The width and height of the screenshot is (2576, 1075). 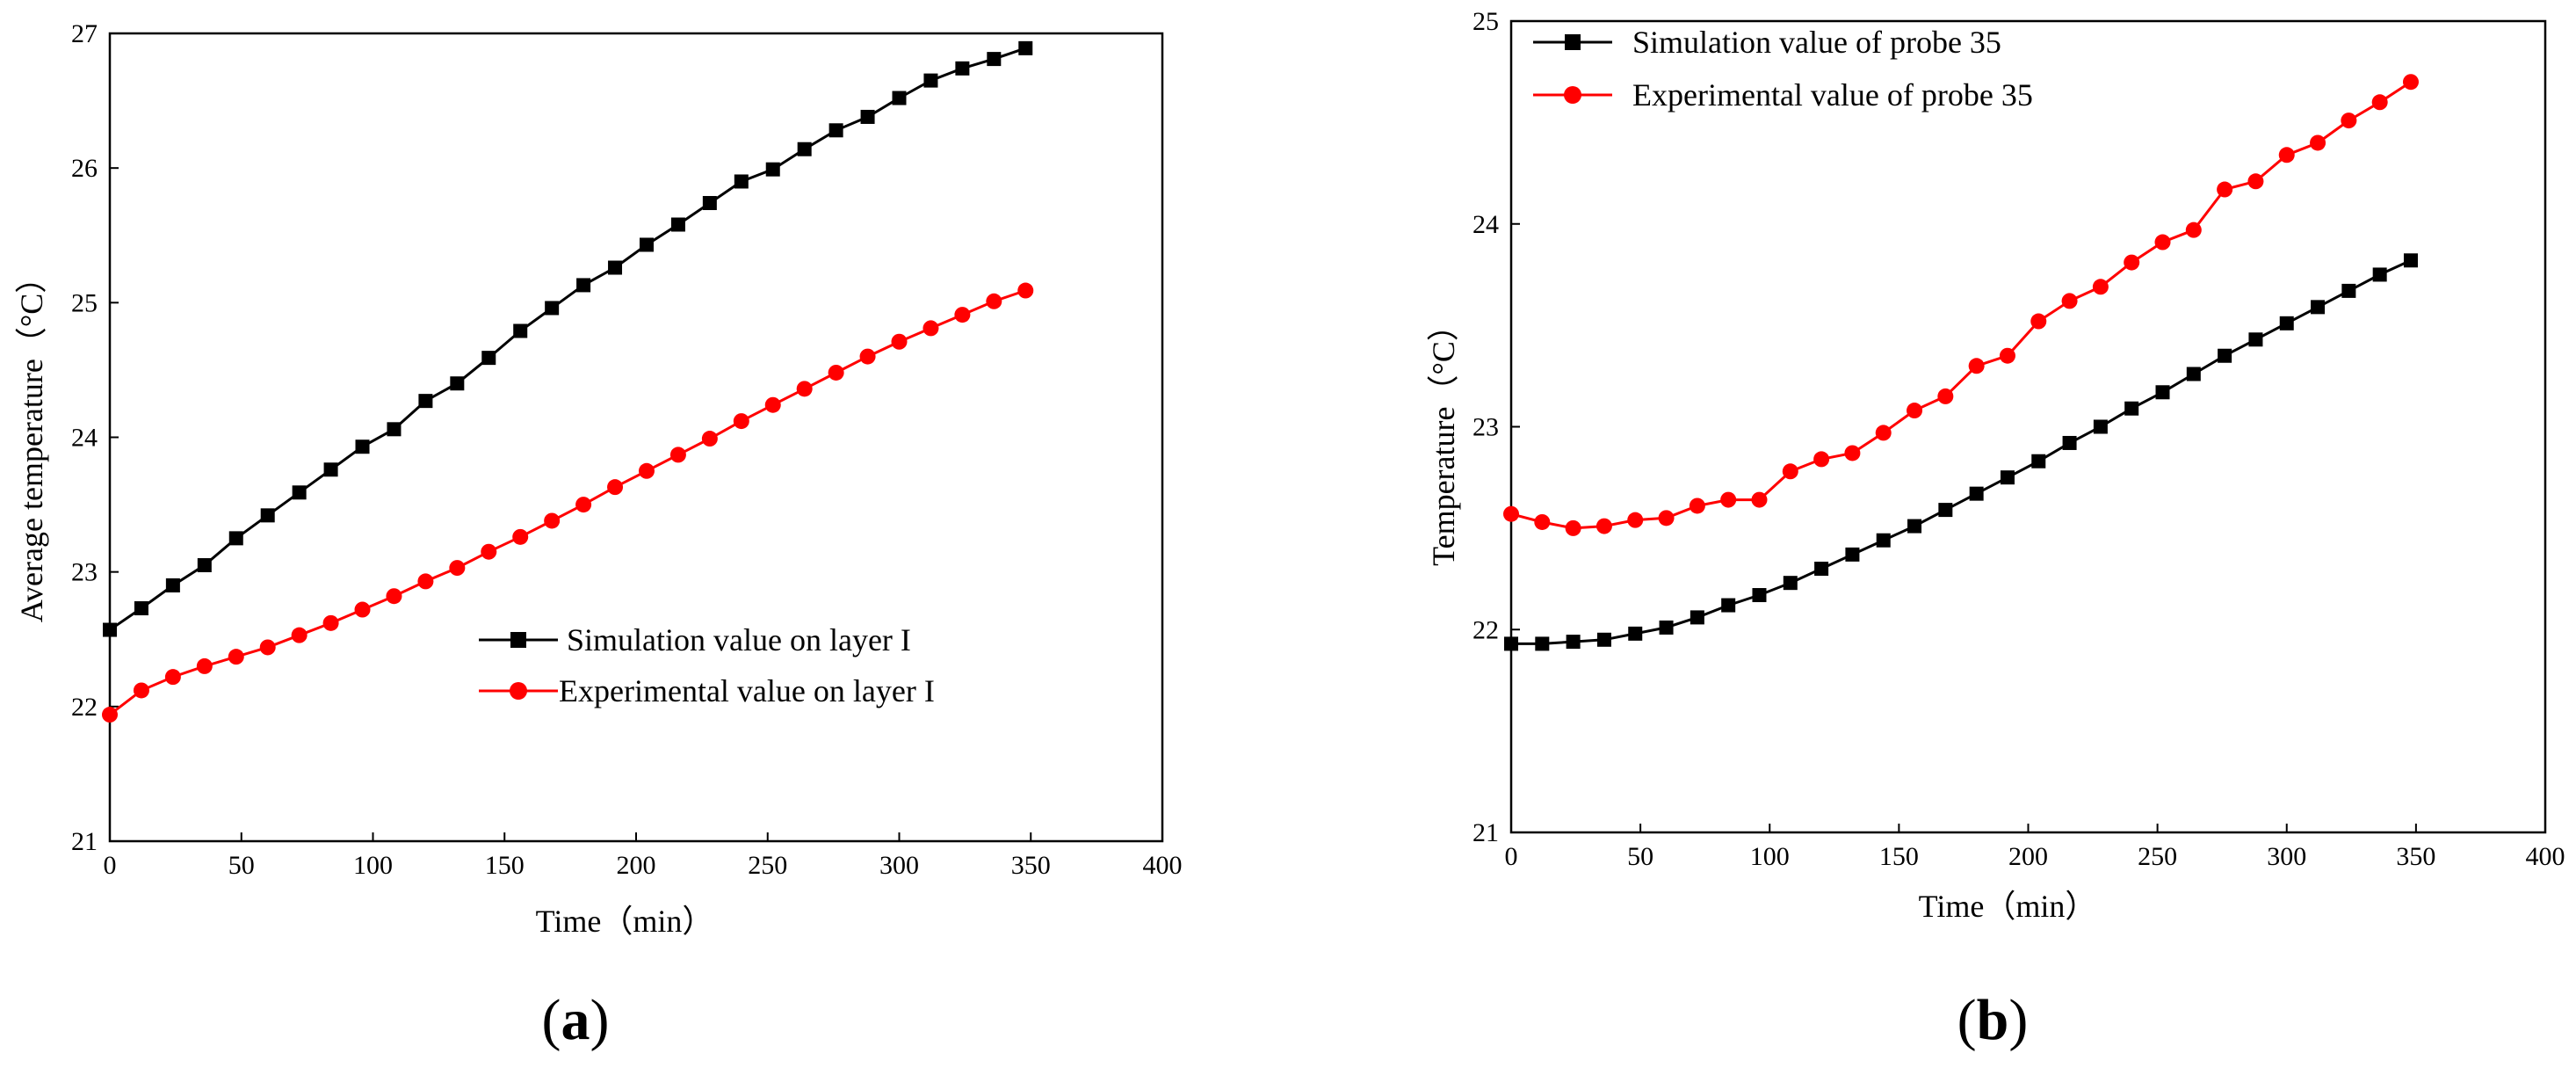 I want to click on panel-a-legend-label-experimental: Experimental value on layer I, so click(x=747, y=691).